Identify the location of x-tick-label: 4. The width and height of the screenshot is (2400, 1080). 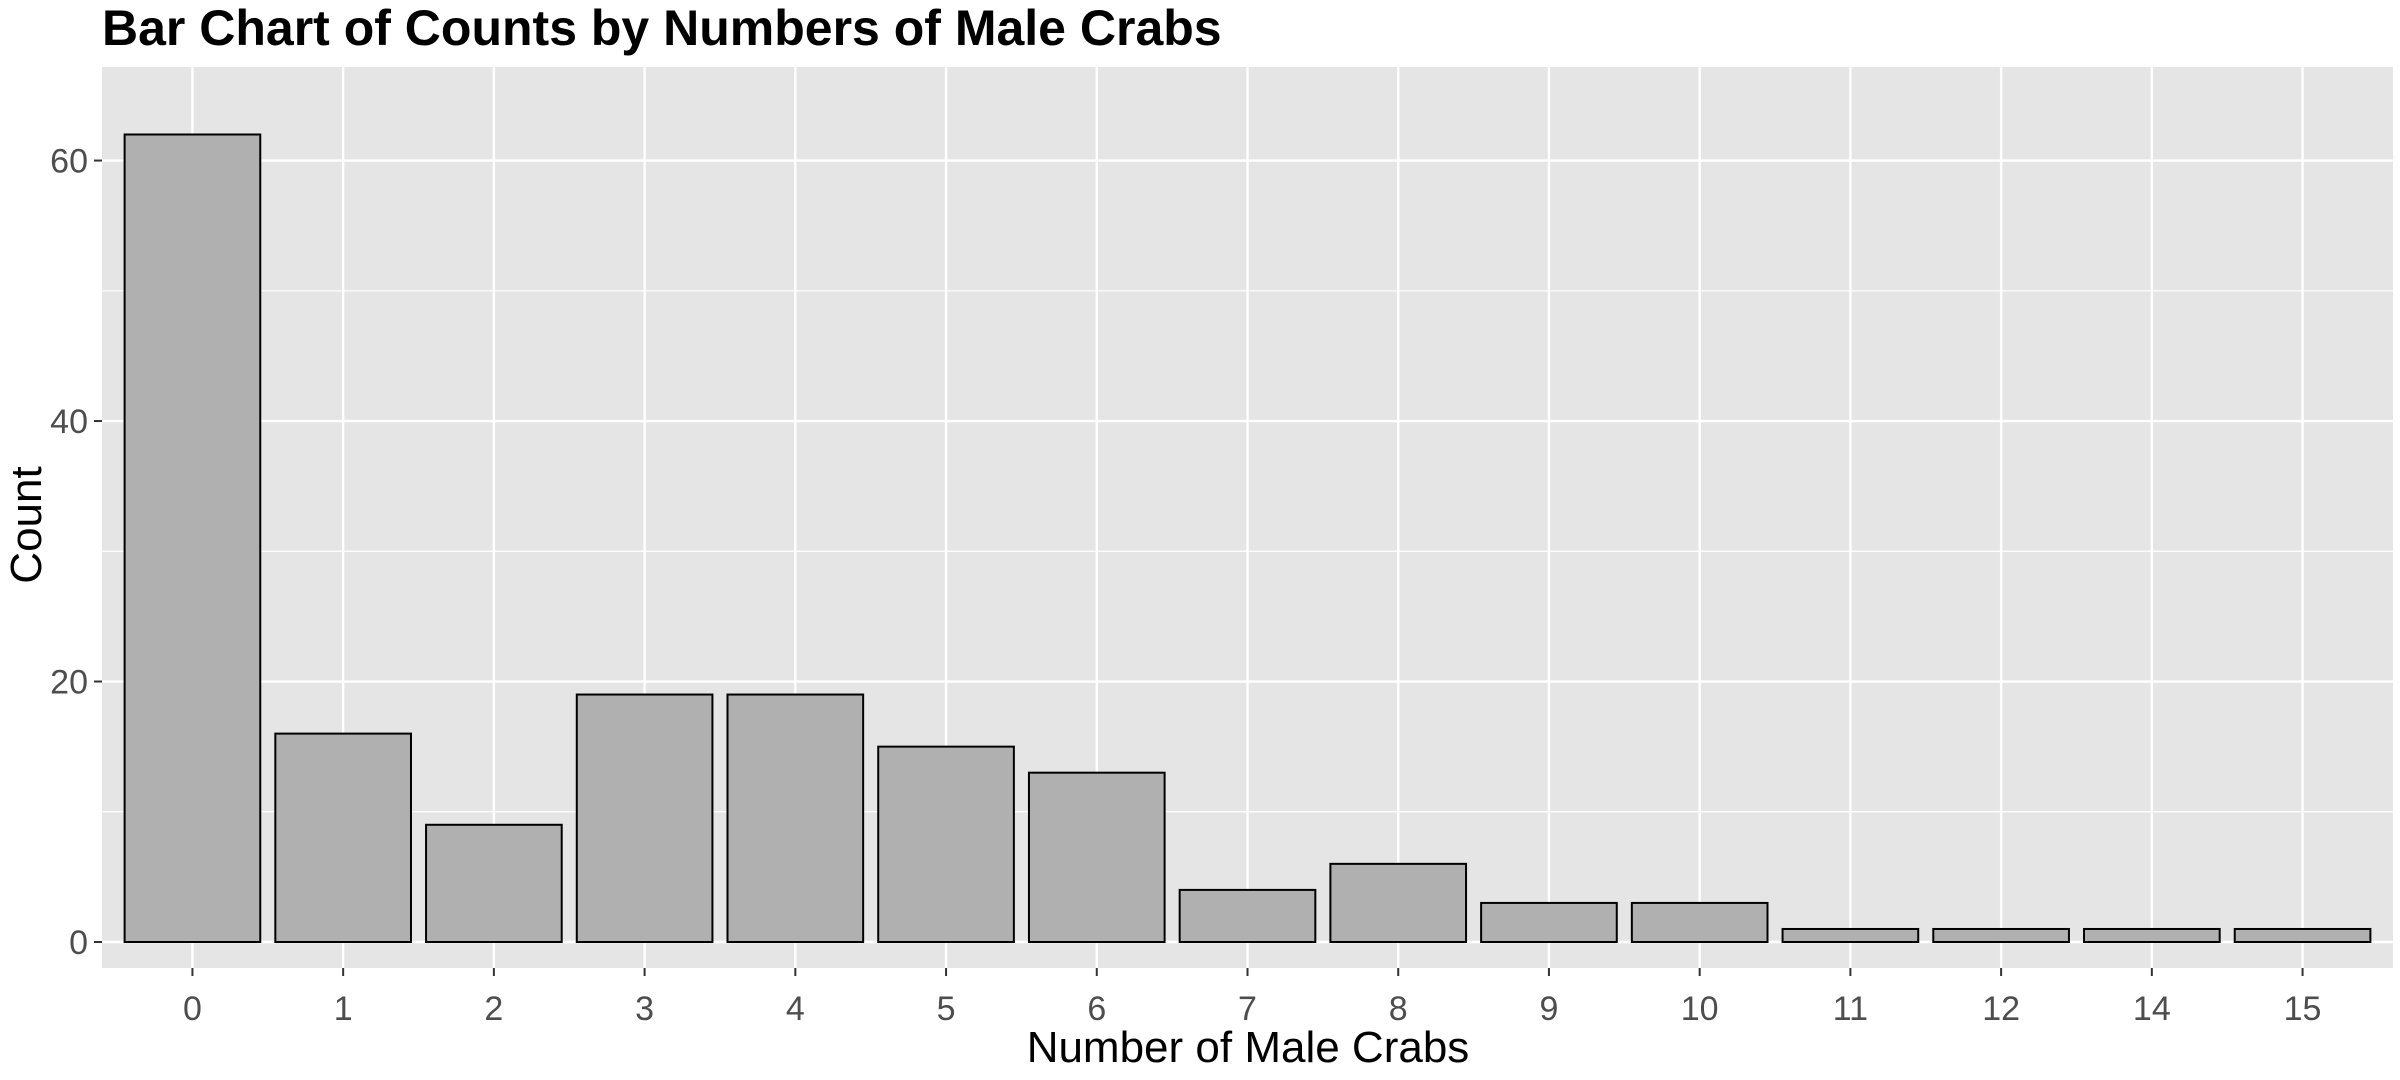
(795, 1009).